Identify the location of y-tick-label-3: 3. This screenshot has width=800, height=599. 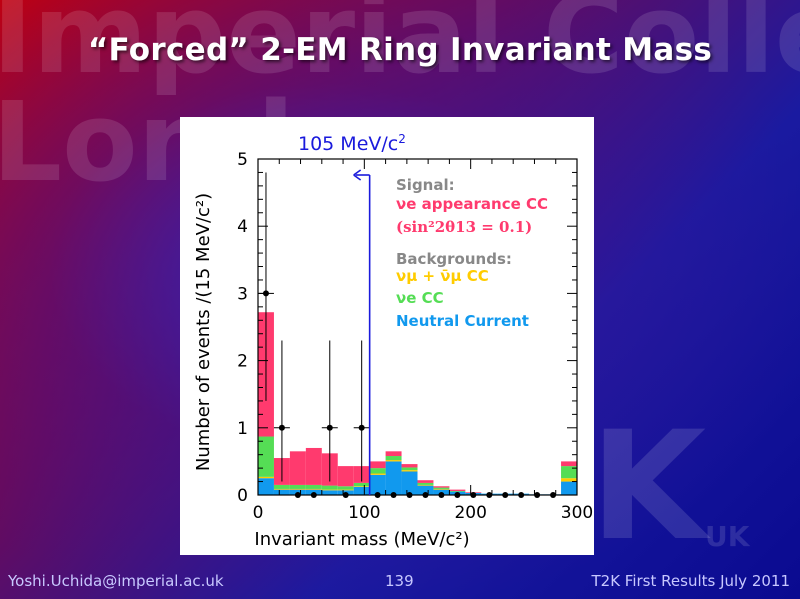
(242, 294).